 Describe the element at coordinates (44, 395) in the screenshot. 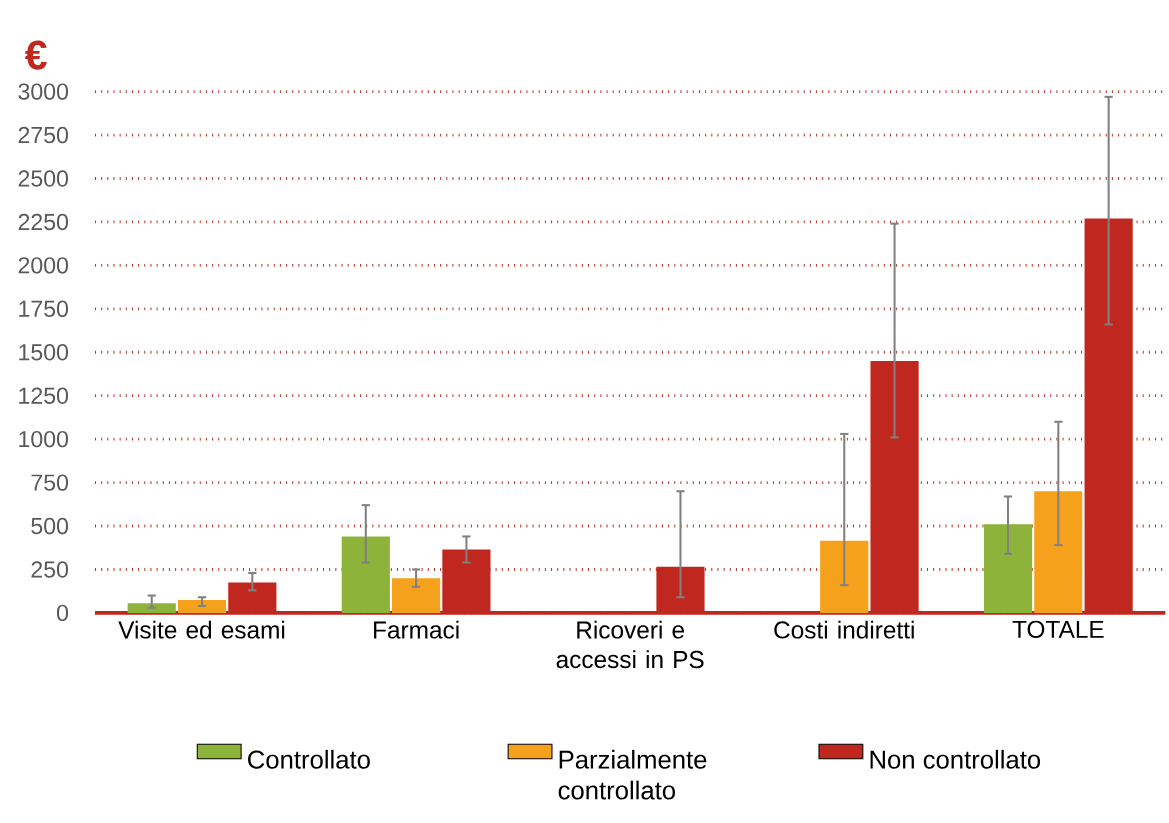

I see `y-tick-label: 1250` at that location.